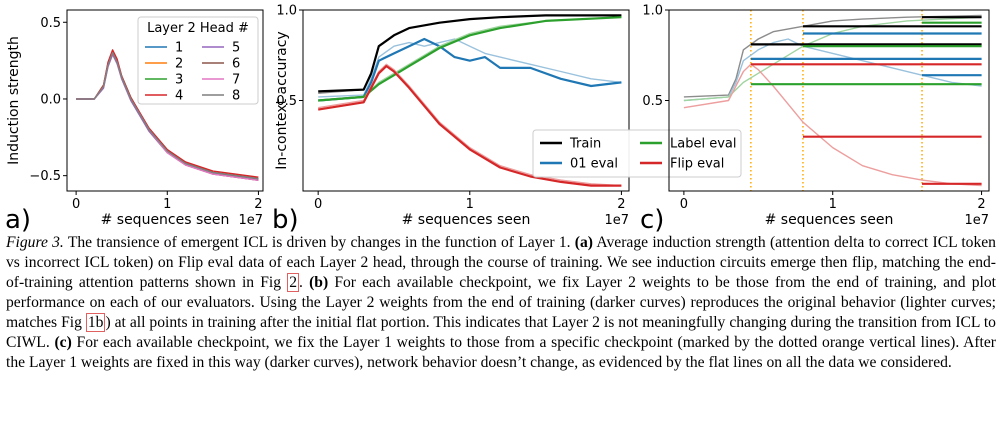 Image resolution: width=1000 pixels, height=421 pixels. I want to click on panel-a-legend-entry-6: 6, so click(236, 64).